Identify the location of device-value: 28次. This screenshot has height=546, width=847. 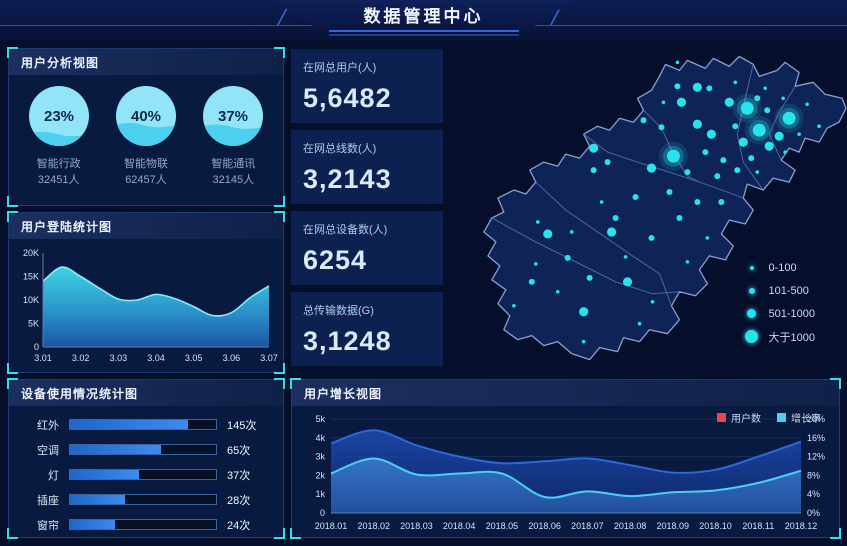
(239, 500).